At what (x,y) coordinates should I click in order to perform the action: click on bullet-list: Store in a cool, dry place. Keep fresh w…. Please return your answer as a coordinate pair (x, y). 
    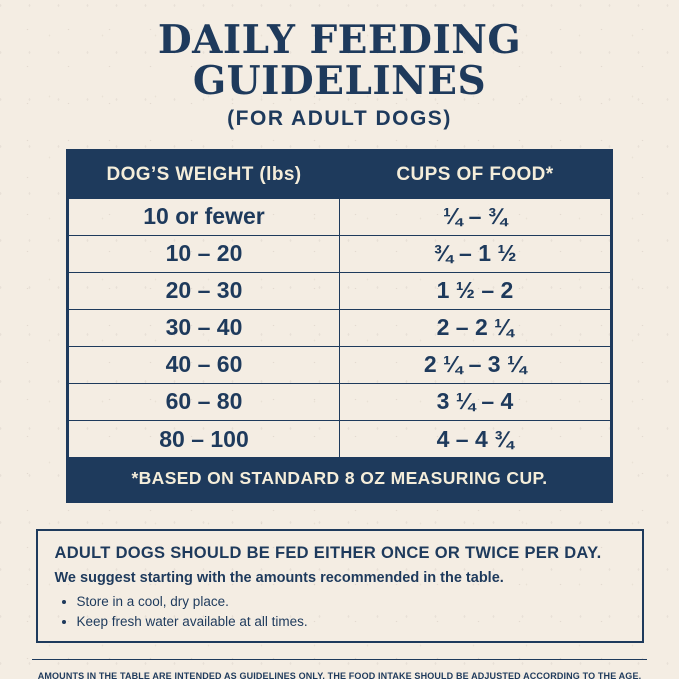
    Looking at the image, I should click on (351, 611).